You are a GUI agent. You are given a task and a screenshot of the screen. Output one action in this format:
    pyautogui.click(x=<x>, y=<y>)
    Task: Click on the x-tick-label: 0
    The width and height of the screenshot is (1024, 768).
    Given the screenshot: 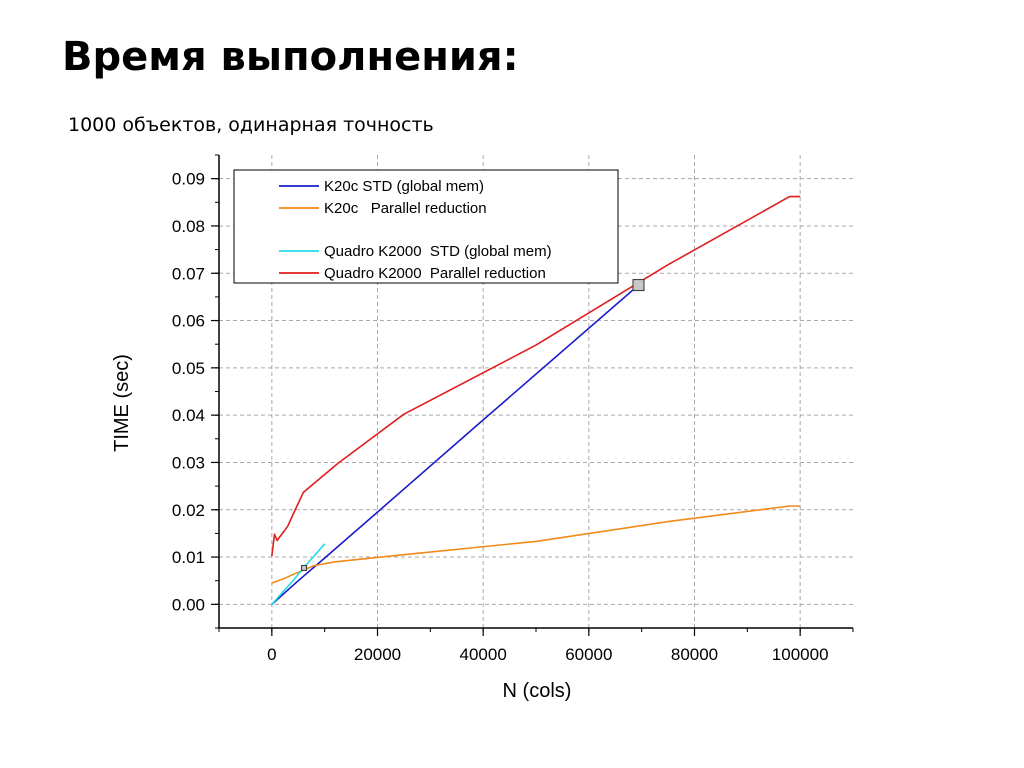 What is the action you would take?
    pyautogui.click(x=271, y=654)
    